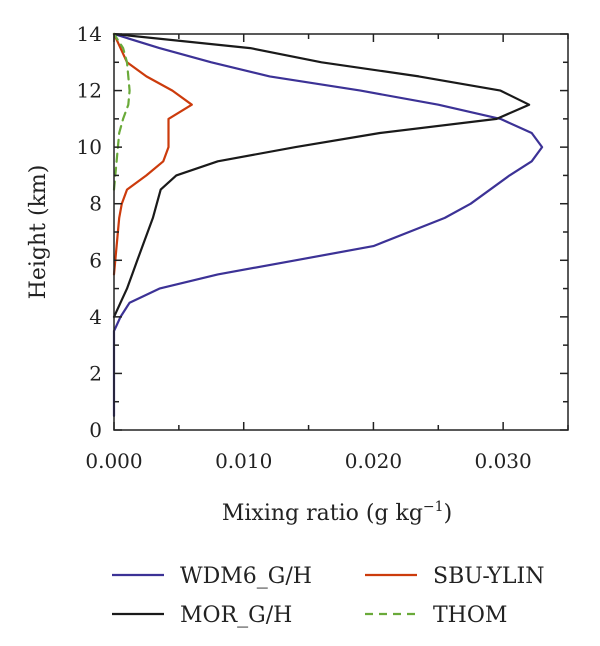  I want to click on series-line-thom, so click(121, 111).